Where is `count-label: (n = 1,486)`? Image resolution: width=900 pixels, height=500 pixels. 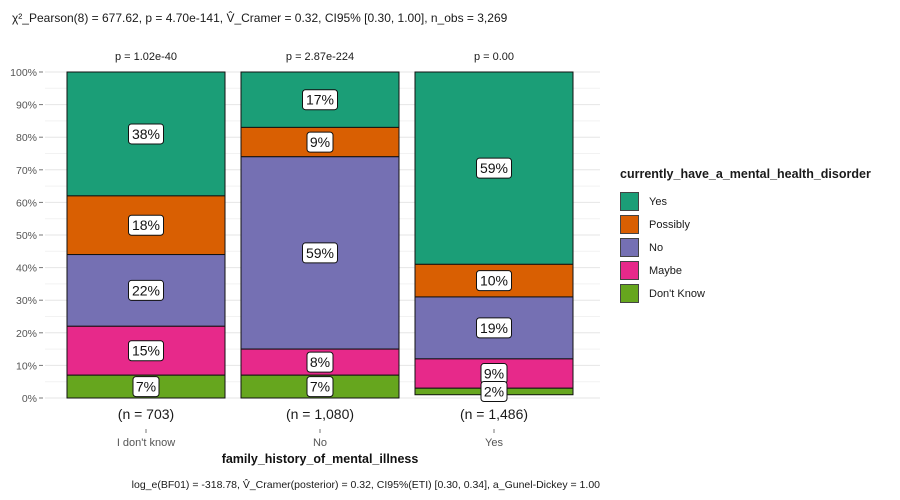
count-label: (n = 1,486) is located at coordinates (494, 414).